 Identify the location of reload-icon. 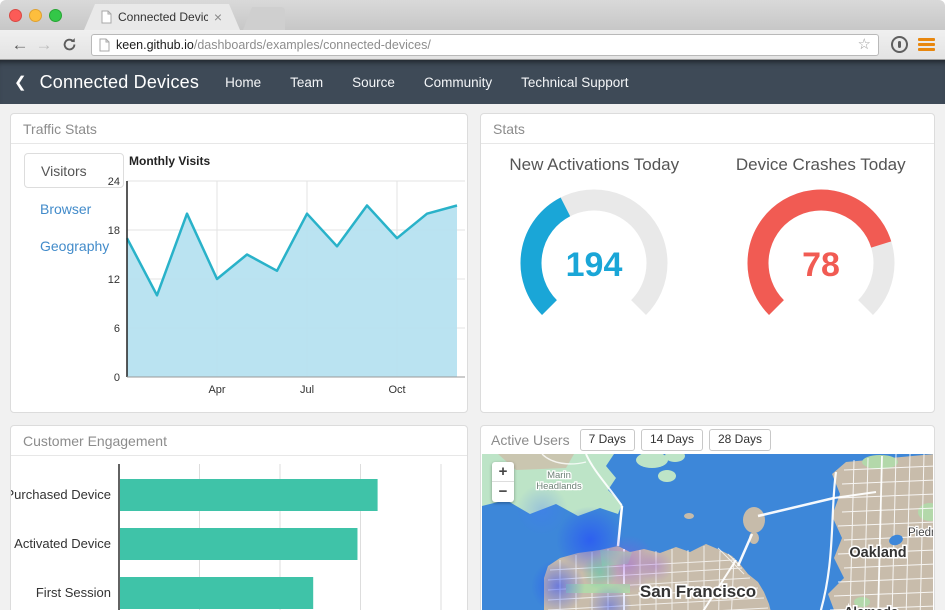
(69, 44).